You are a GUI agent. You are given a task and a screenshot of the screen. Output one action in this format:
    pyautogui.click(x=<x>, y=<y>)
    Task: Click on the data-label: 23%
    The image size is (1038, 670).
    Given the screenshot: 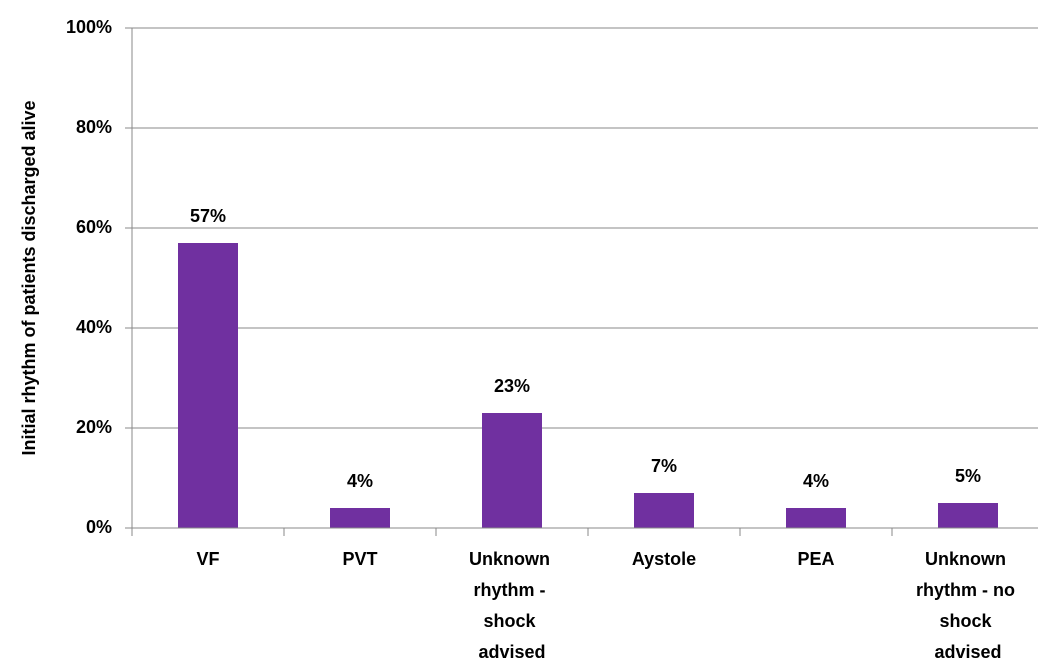 What is the action you would take?
    pyautogui.click(x=512, y=386)
    